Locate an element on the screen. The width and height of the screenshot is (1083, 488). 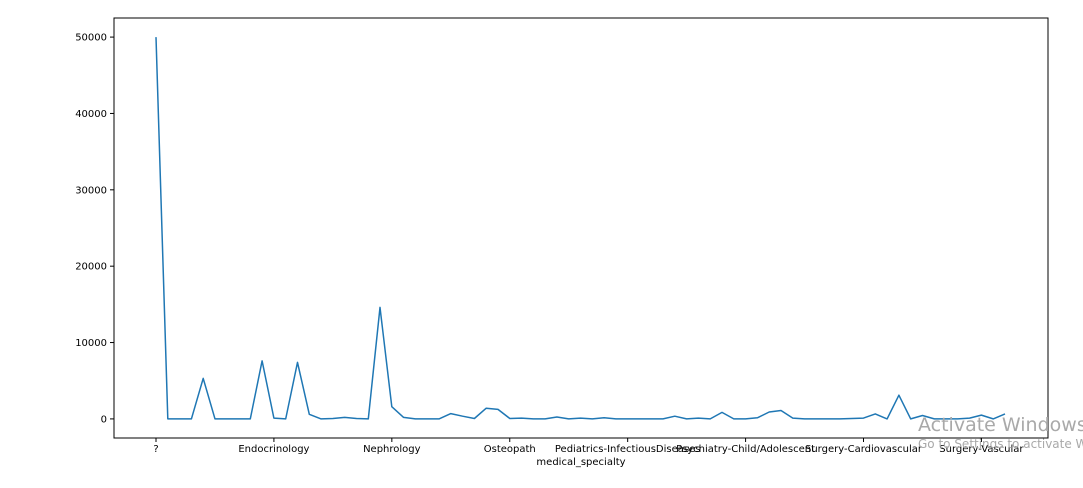
x-tick-label: Osteopath is located at coordinates (510, 449).